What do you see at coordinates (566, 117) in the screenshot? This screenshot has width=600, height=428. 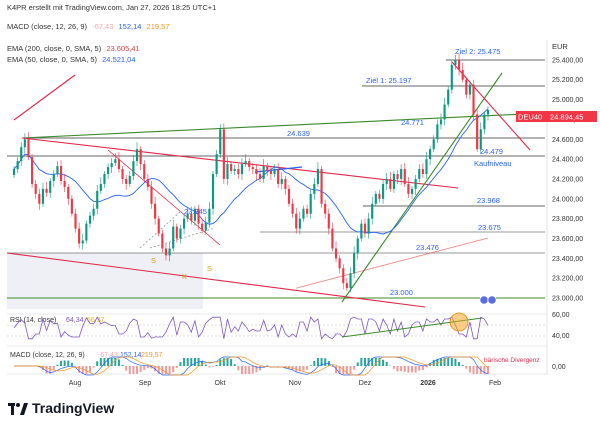 I see `ticker-price: 24.894,45` at bounding box center [566, 117].